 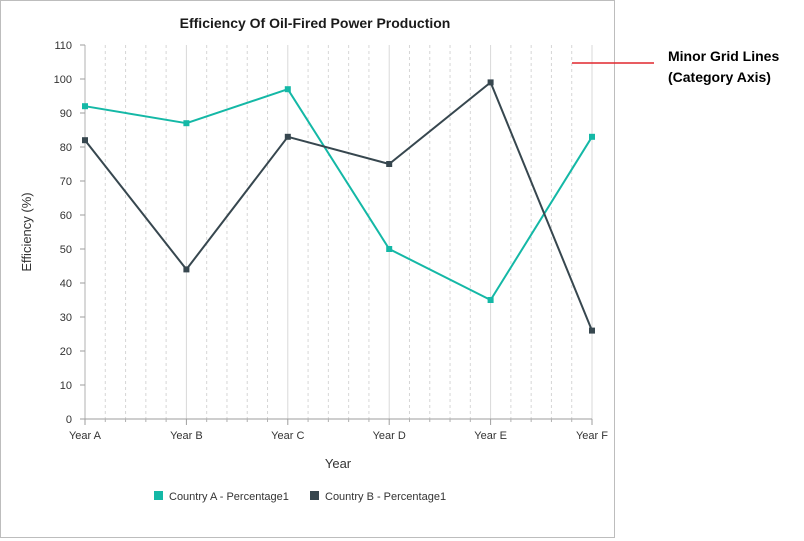 What do you see at coordinates (338, 436) in the screenshot?
I see `x-tick-labels: Year A Year B Year C Year D Year E Year F` at bounding box center [338, 436].